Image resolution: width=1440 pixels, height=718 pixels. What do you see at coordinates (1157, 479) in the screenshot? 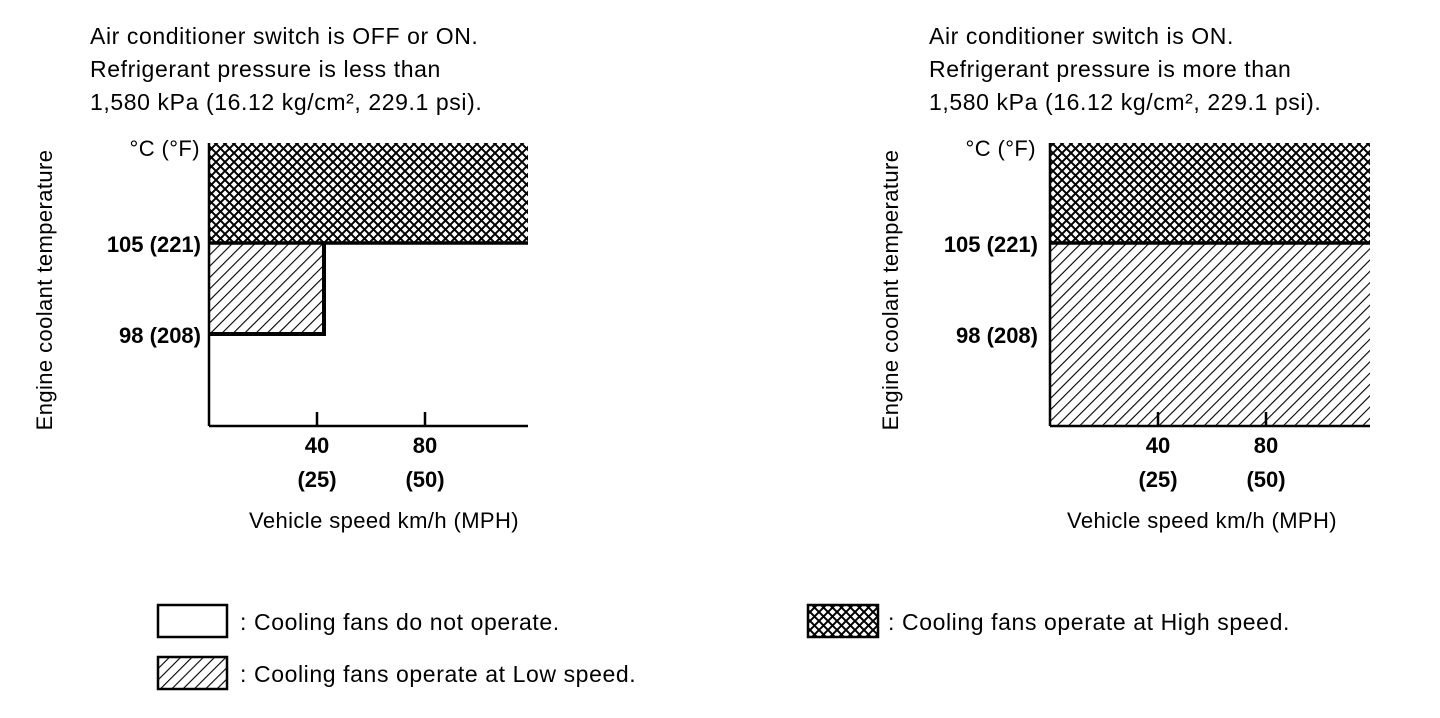
I see `right-x-tick-25: (25)` at bounding box center [1157, 479].